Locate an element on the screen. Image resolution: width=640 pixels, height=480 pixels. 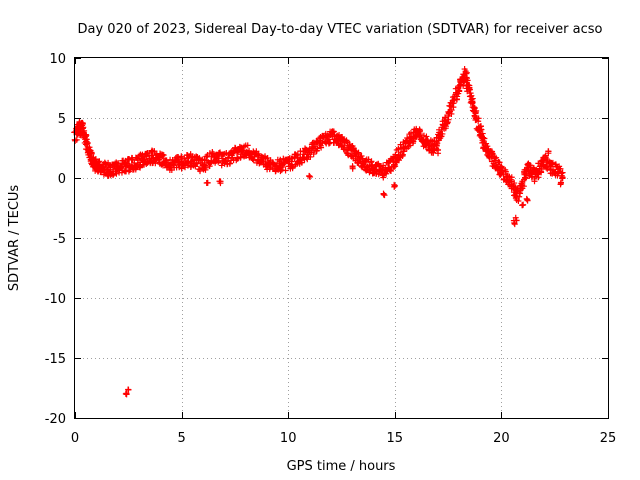
x-tick-label: 10 is located at coordinates (288, 438).